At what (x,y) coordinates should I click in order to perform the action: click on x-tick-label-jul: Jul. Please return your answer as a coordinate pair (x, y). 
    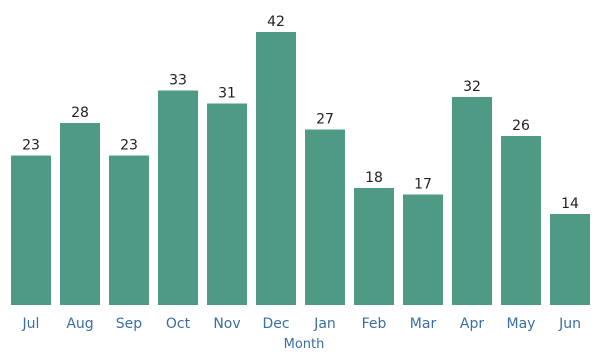
    Looking at the image, I should click on (31, 324).